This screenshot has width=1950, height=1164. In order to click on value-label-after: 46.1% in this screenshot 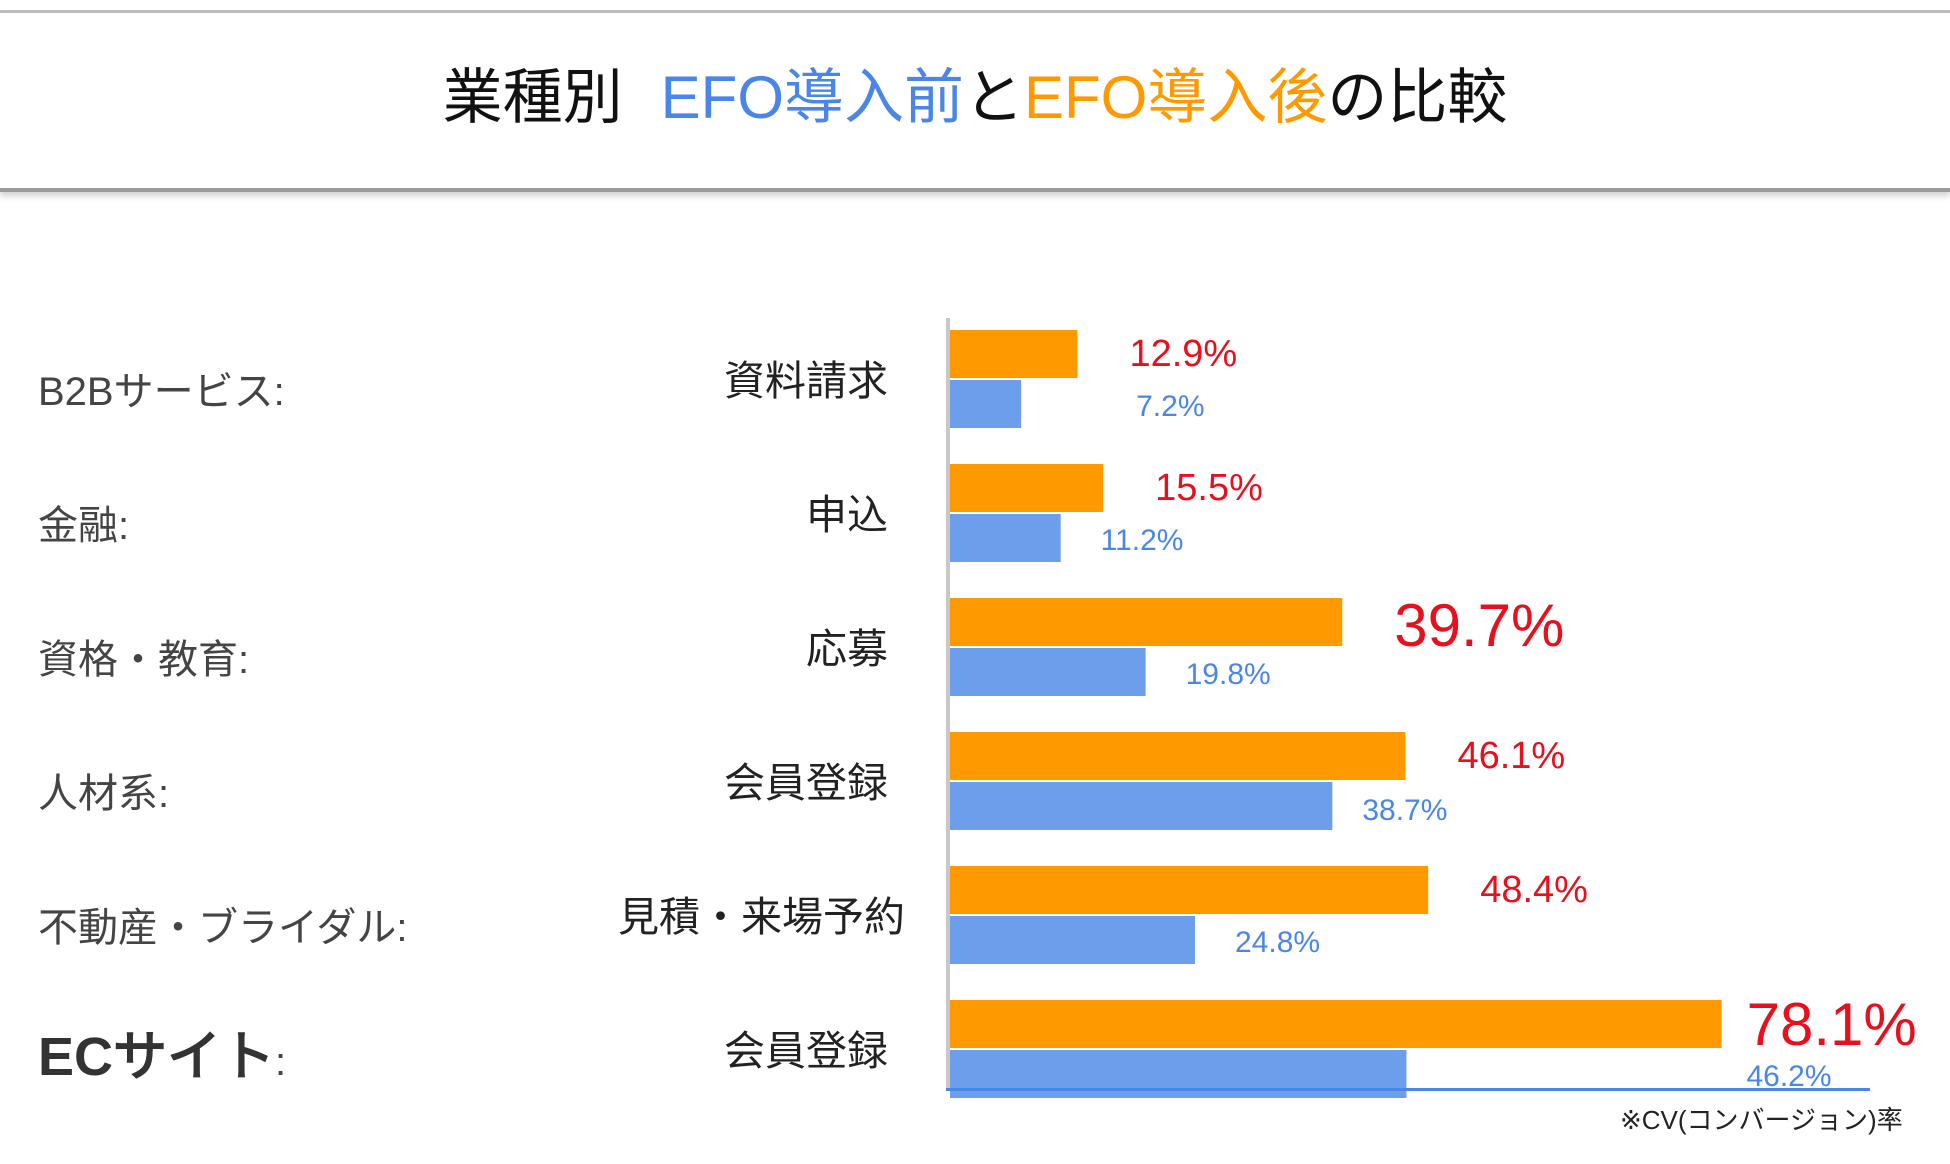, I will do `click(1511, 756)`.